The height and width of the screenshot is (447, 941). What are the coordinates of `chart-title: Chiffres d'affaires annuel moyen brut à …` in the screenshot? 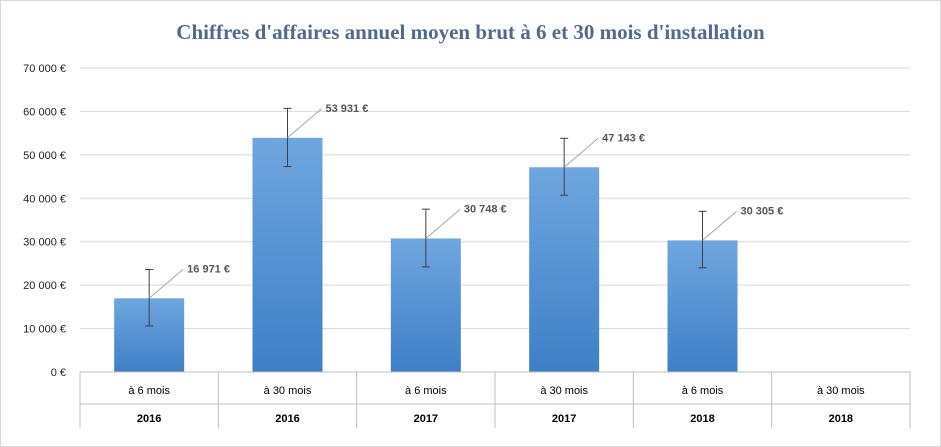 It's located at (470, 32).